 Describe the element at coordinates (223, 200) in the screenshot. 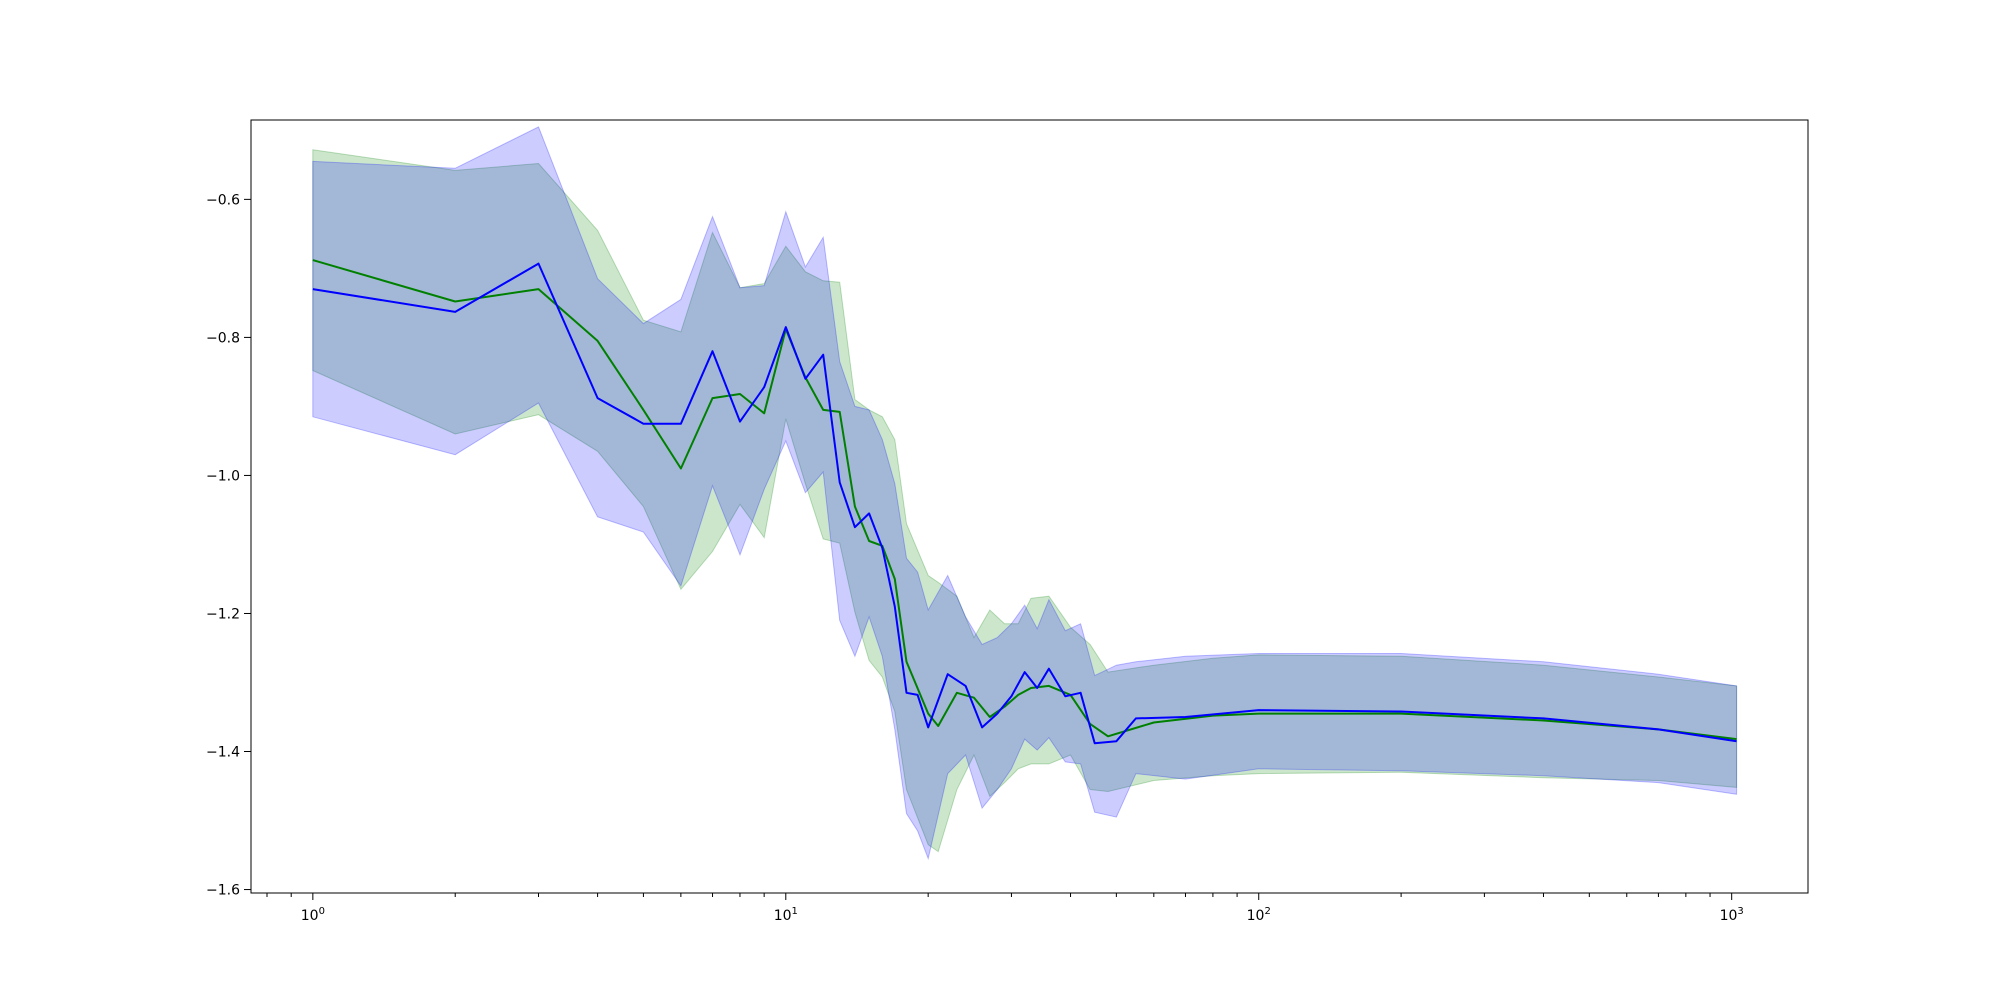

I see `y-tick-label: −0.6` at that location.